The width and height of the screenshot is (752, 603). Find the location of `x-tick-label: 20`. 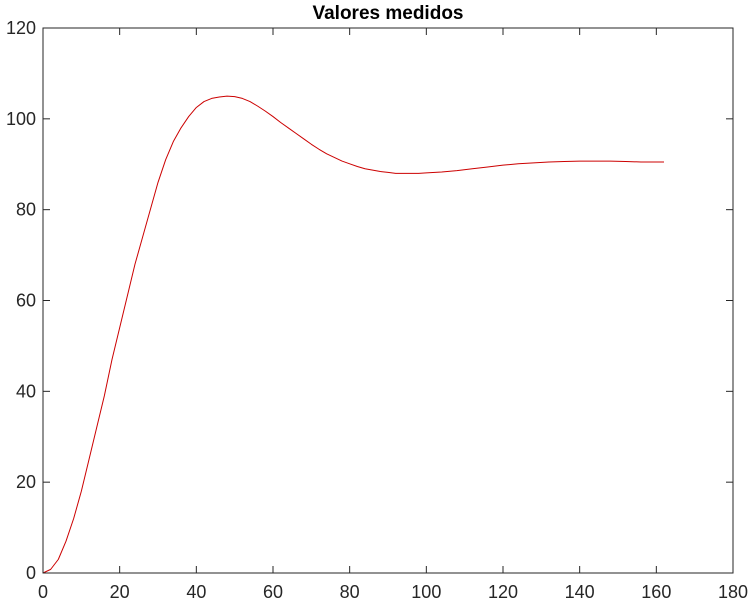

x-tick-label: 20 is located at coordinates (120, 592).